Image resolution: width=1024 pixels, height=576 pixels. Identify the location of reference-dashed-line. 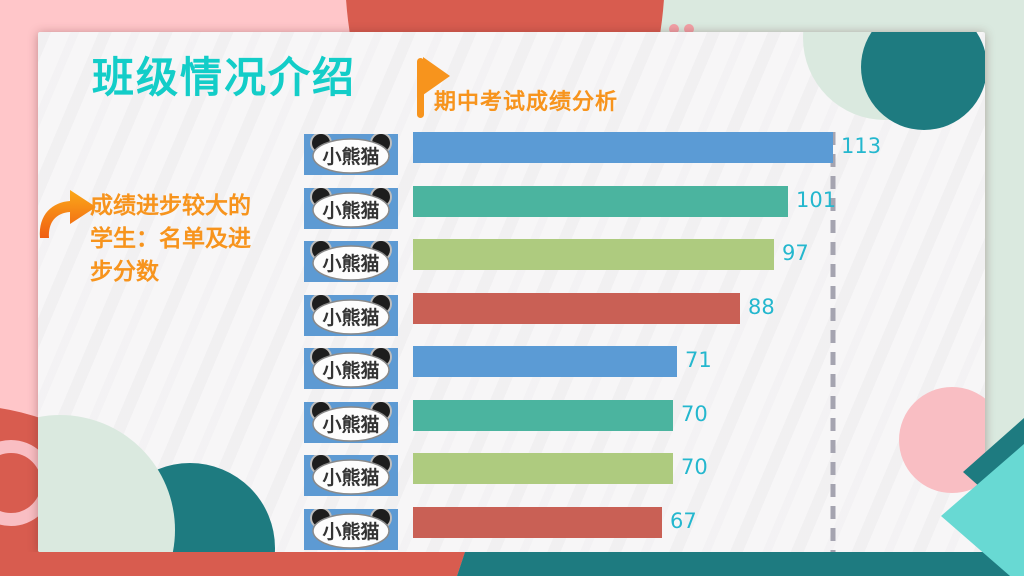
(833, 342).